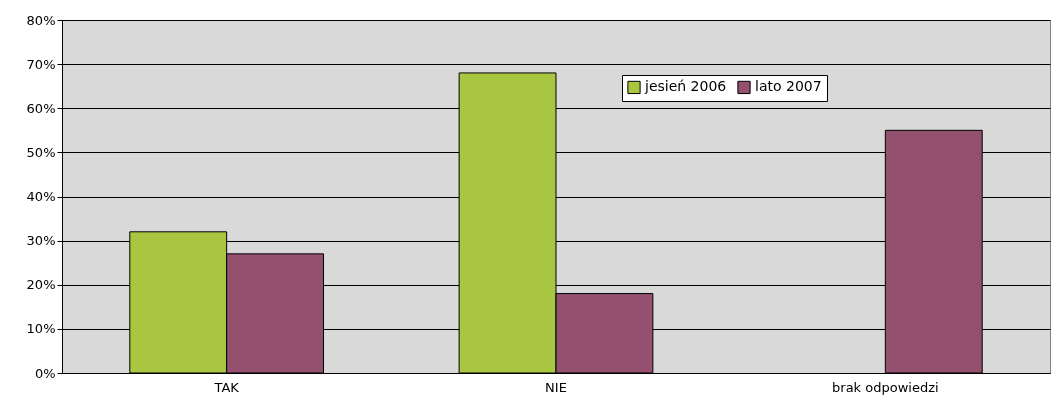 The width and height of the screenshot is (1054, 404). Describe the element at coordinates (788, 86) in the screenshot. I see `legend-label: lato 2007` at that location.